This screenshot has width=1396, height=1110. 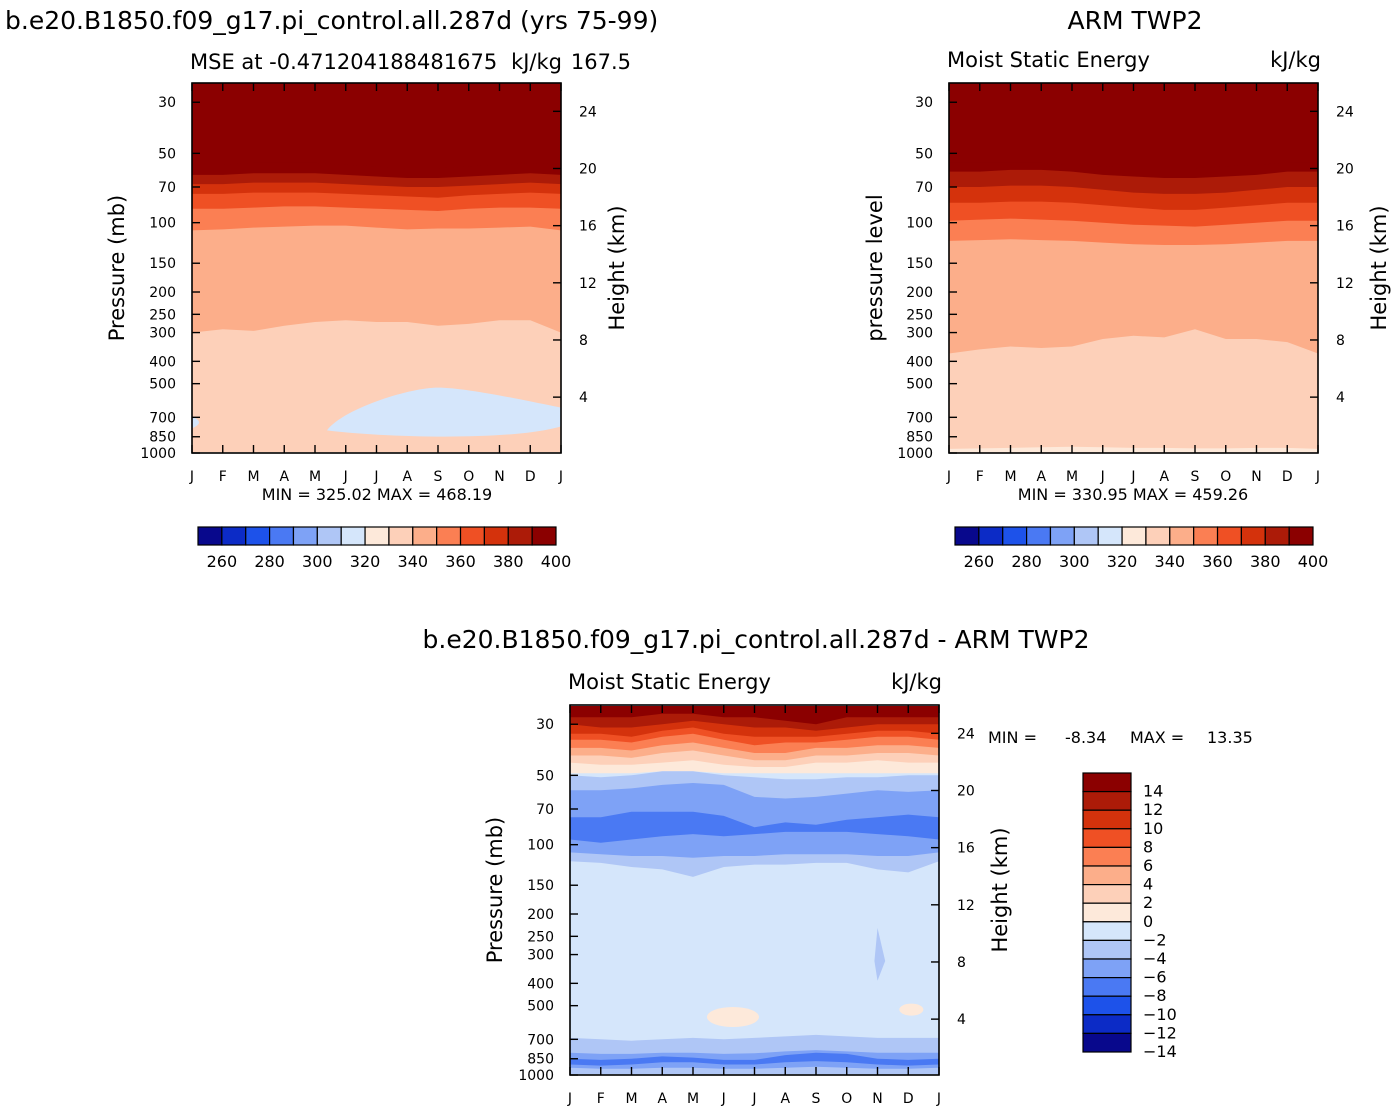 I want to click on model-y-tick-label: 30, so click(x=167, y=103).